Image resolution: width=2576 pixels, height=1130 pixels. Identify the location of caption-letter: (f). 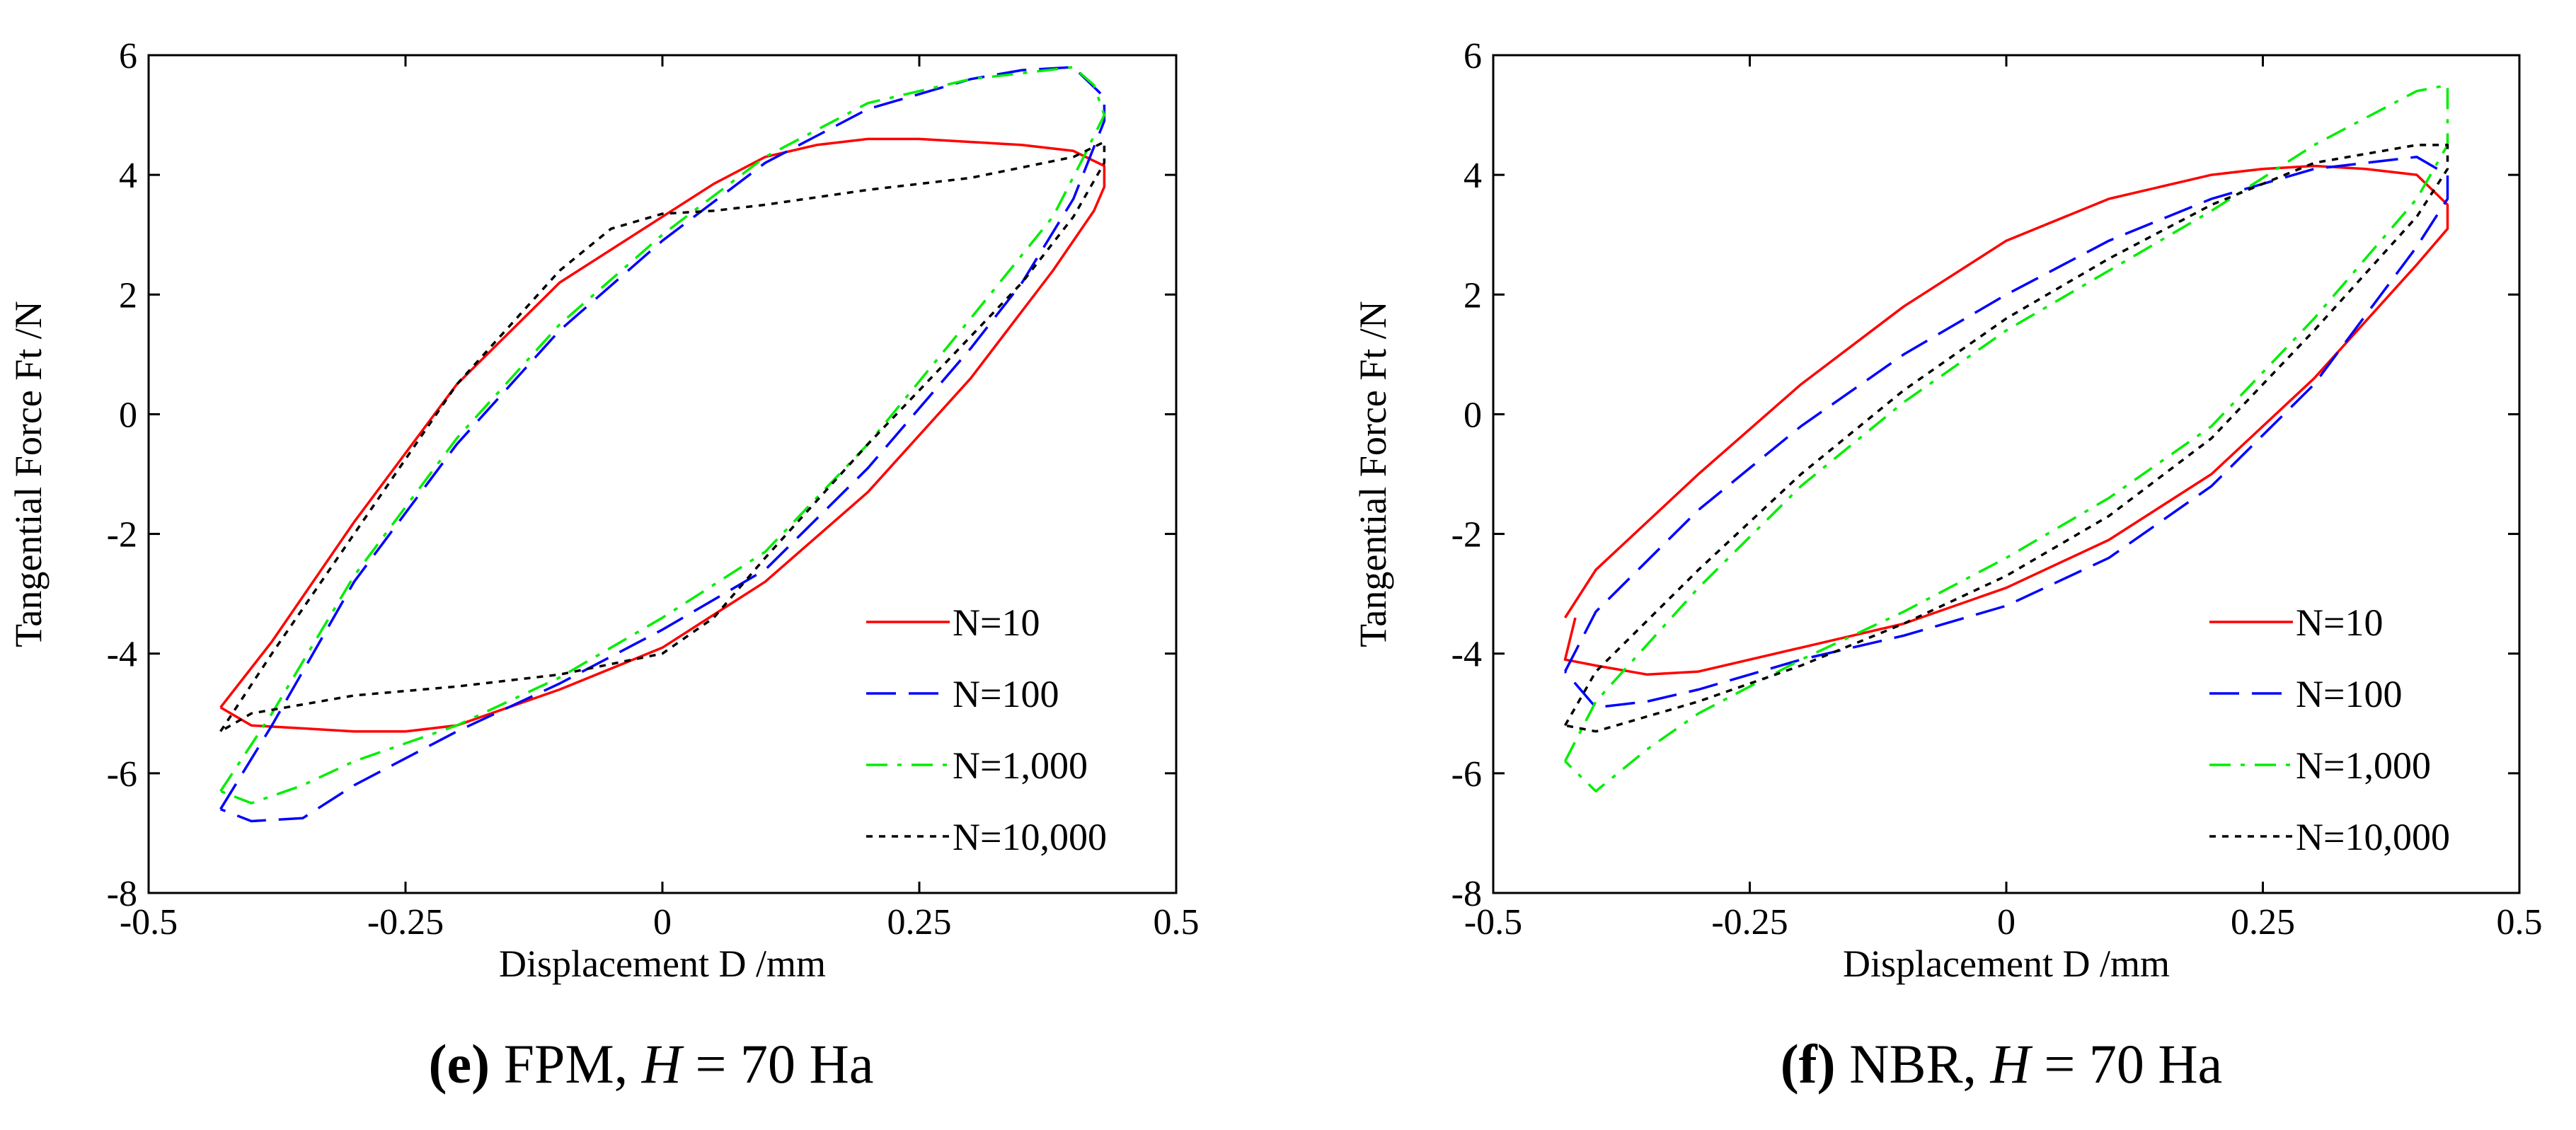
(1808, 1064).